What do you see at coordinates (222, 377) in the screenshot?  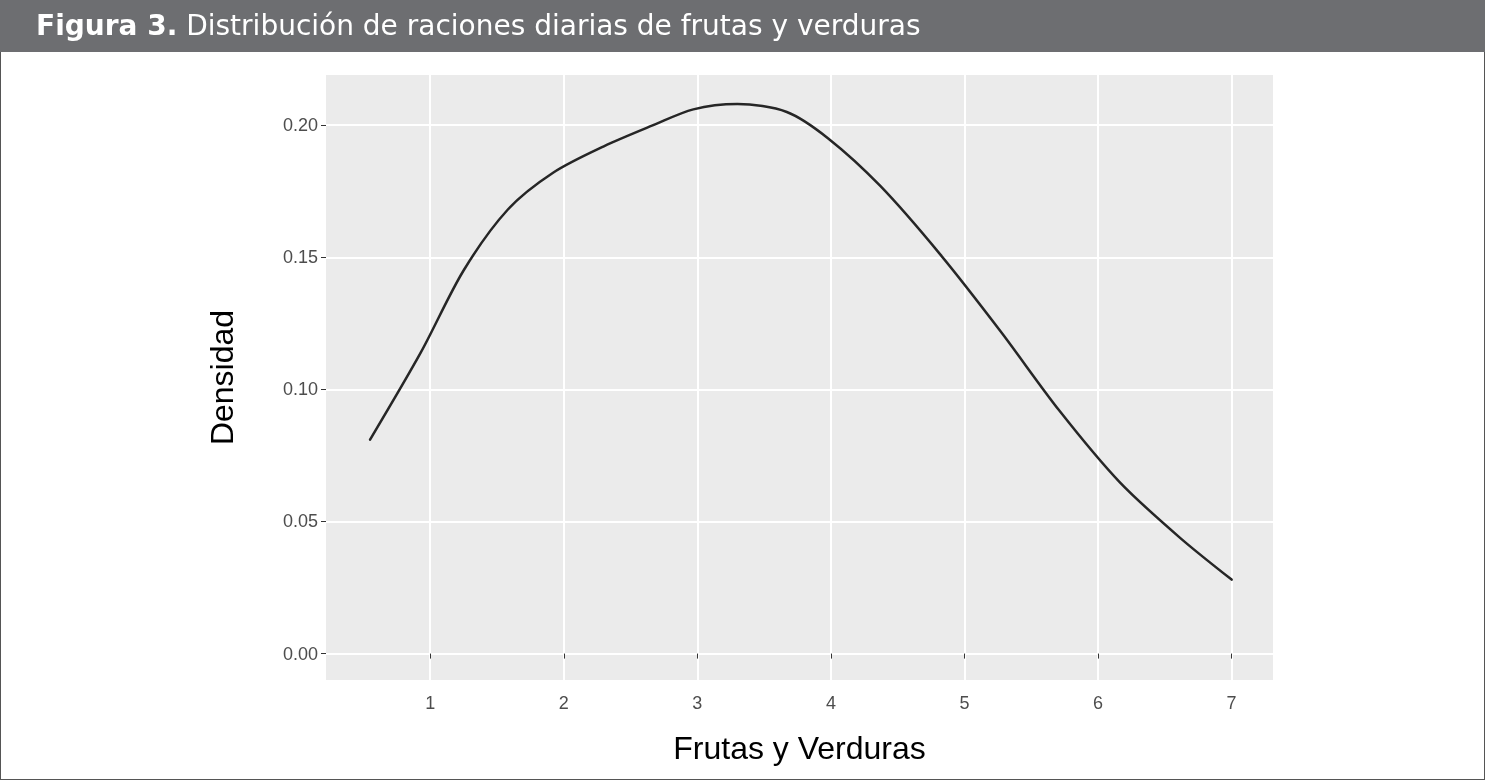 I see `y-axis-title: Densidad` at bounding box center [222, 377].